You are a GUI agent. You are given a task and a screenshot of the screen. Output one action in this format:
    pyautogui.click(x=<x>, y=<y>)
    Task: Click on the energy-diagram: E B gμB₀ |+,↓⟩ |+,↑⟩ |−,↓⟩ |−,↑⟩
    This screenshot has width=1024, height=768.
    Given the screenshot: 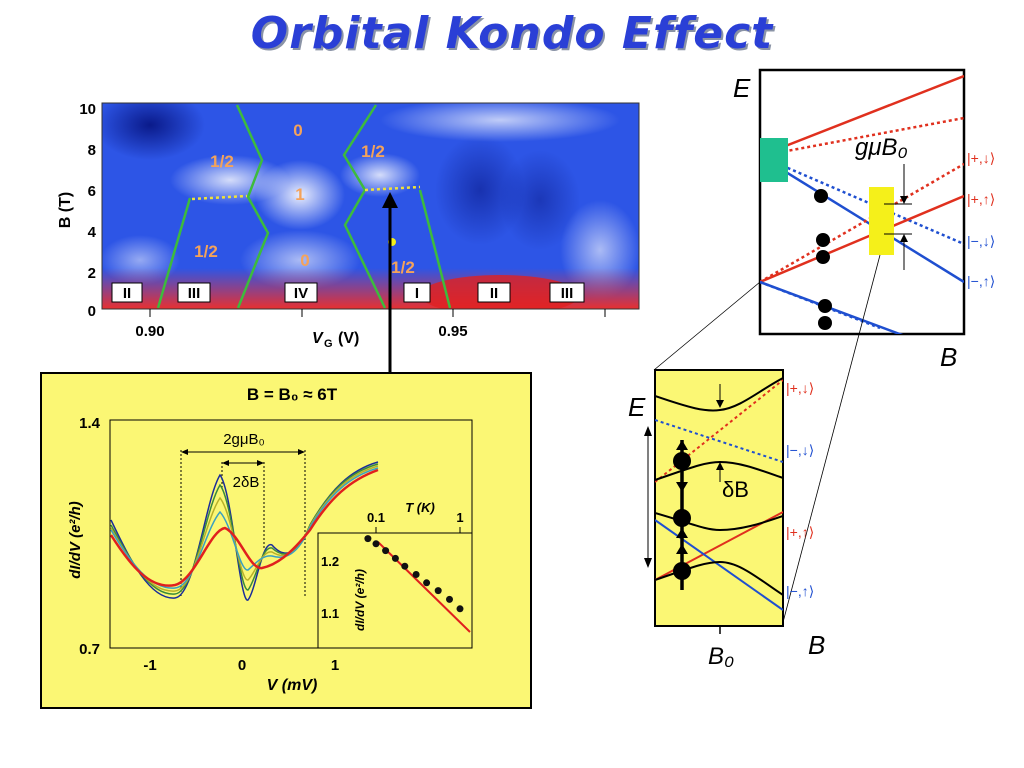 What is the action you would take?
    pyautogui.click(x=864, y=220)
    